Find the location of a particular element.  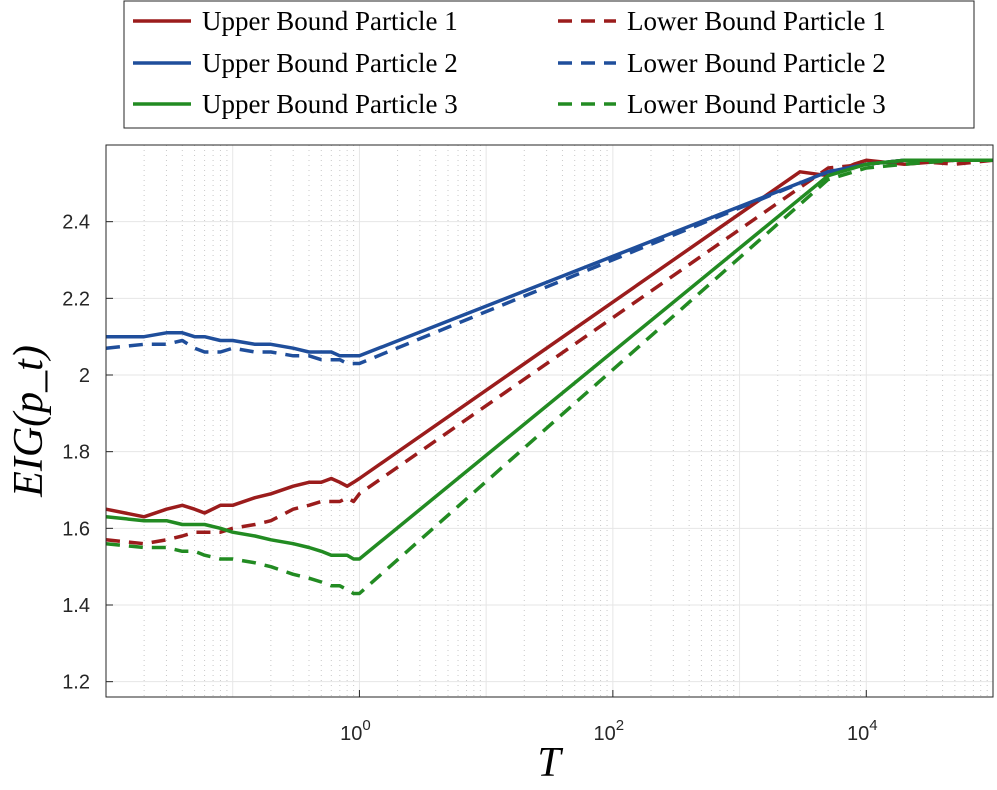

legend-box is located at coordinates (549, 64).